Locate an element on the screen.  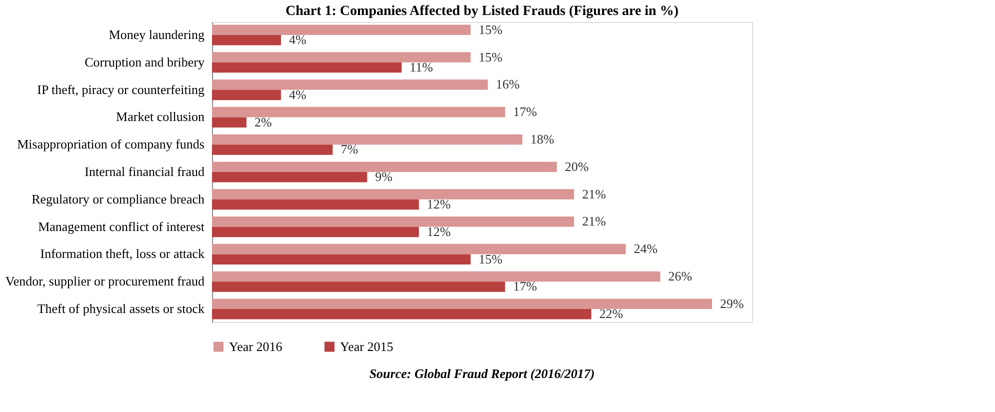
y-tick-label: Regulatory or compliance breach is located at coordinates (118, 198).